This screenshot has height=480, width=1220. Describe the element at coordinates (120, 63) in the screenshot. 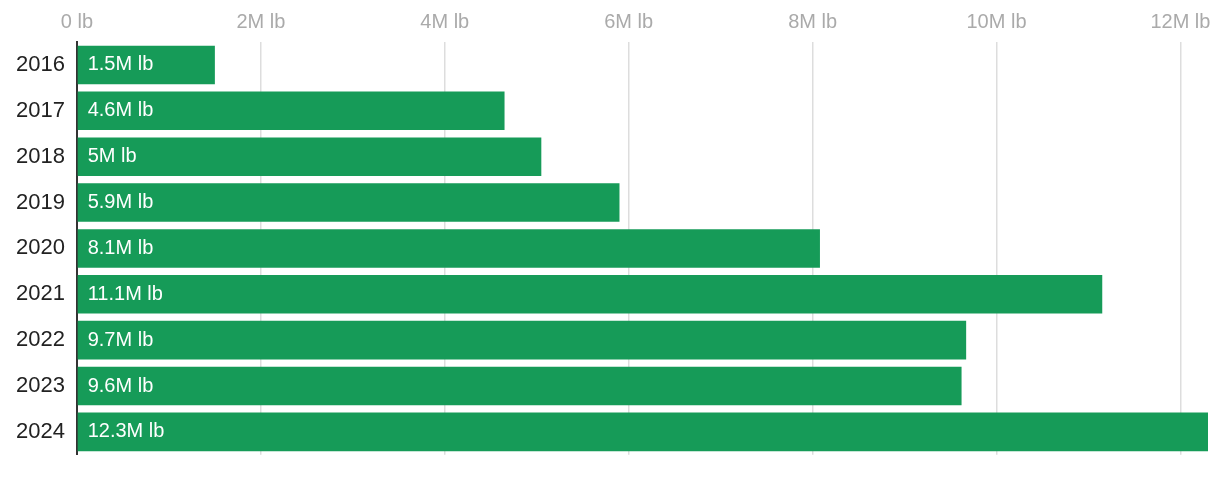

I see `data-label: 1.5M lb` at that location.